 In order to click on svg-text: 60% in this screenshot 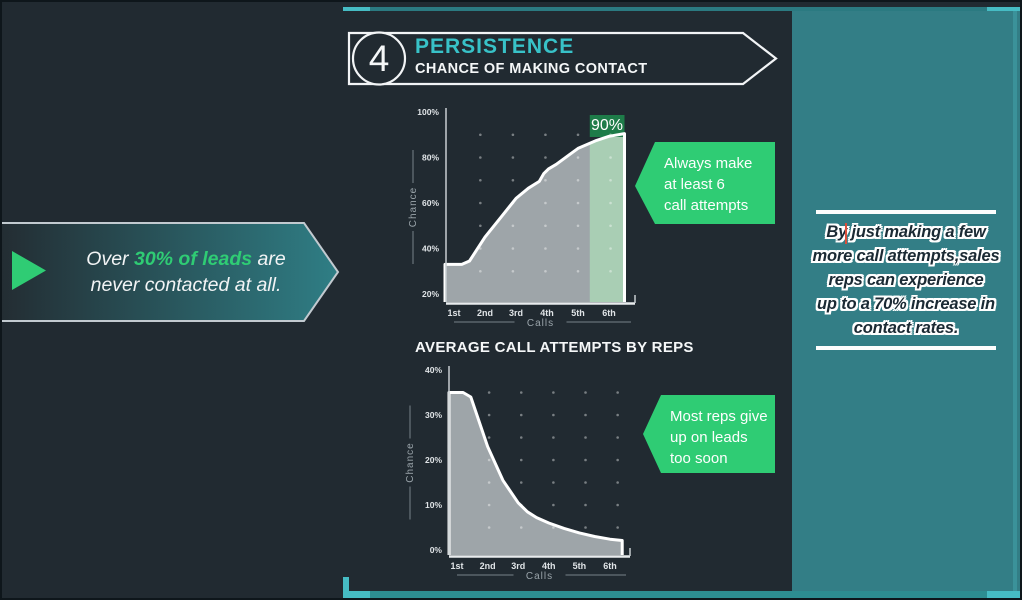, I will do `click(430, 203)`.